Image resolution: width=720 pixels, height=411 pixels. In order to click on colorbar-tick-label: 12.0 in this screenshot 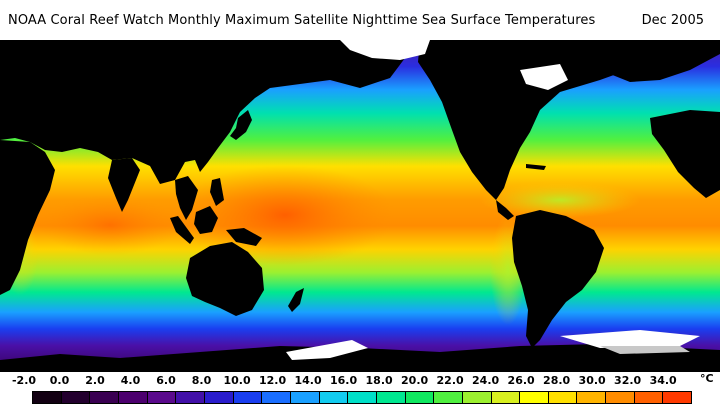, I will do `click(272, 380)`.